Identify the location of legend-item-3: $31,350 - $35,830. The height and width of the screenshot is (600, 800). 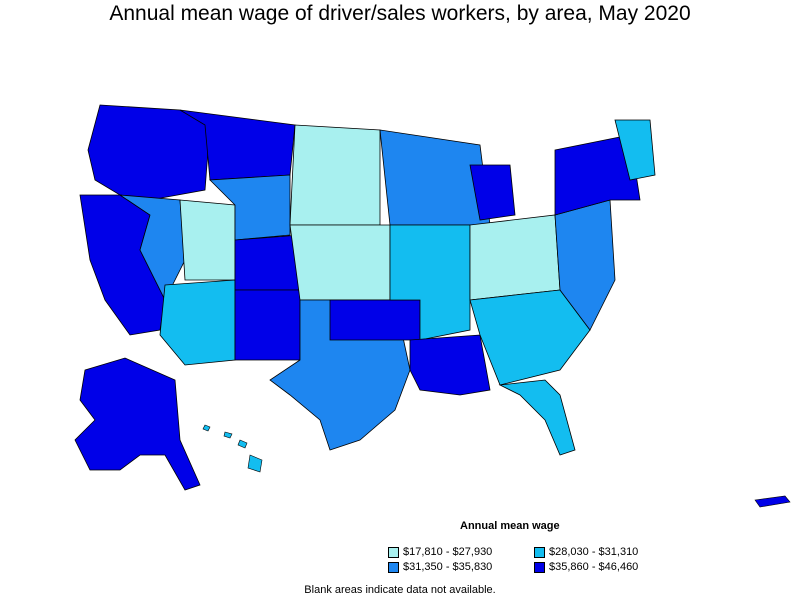
(440, 567).